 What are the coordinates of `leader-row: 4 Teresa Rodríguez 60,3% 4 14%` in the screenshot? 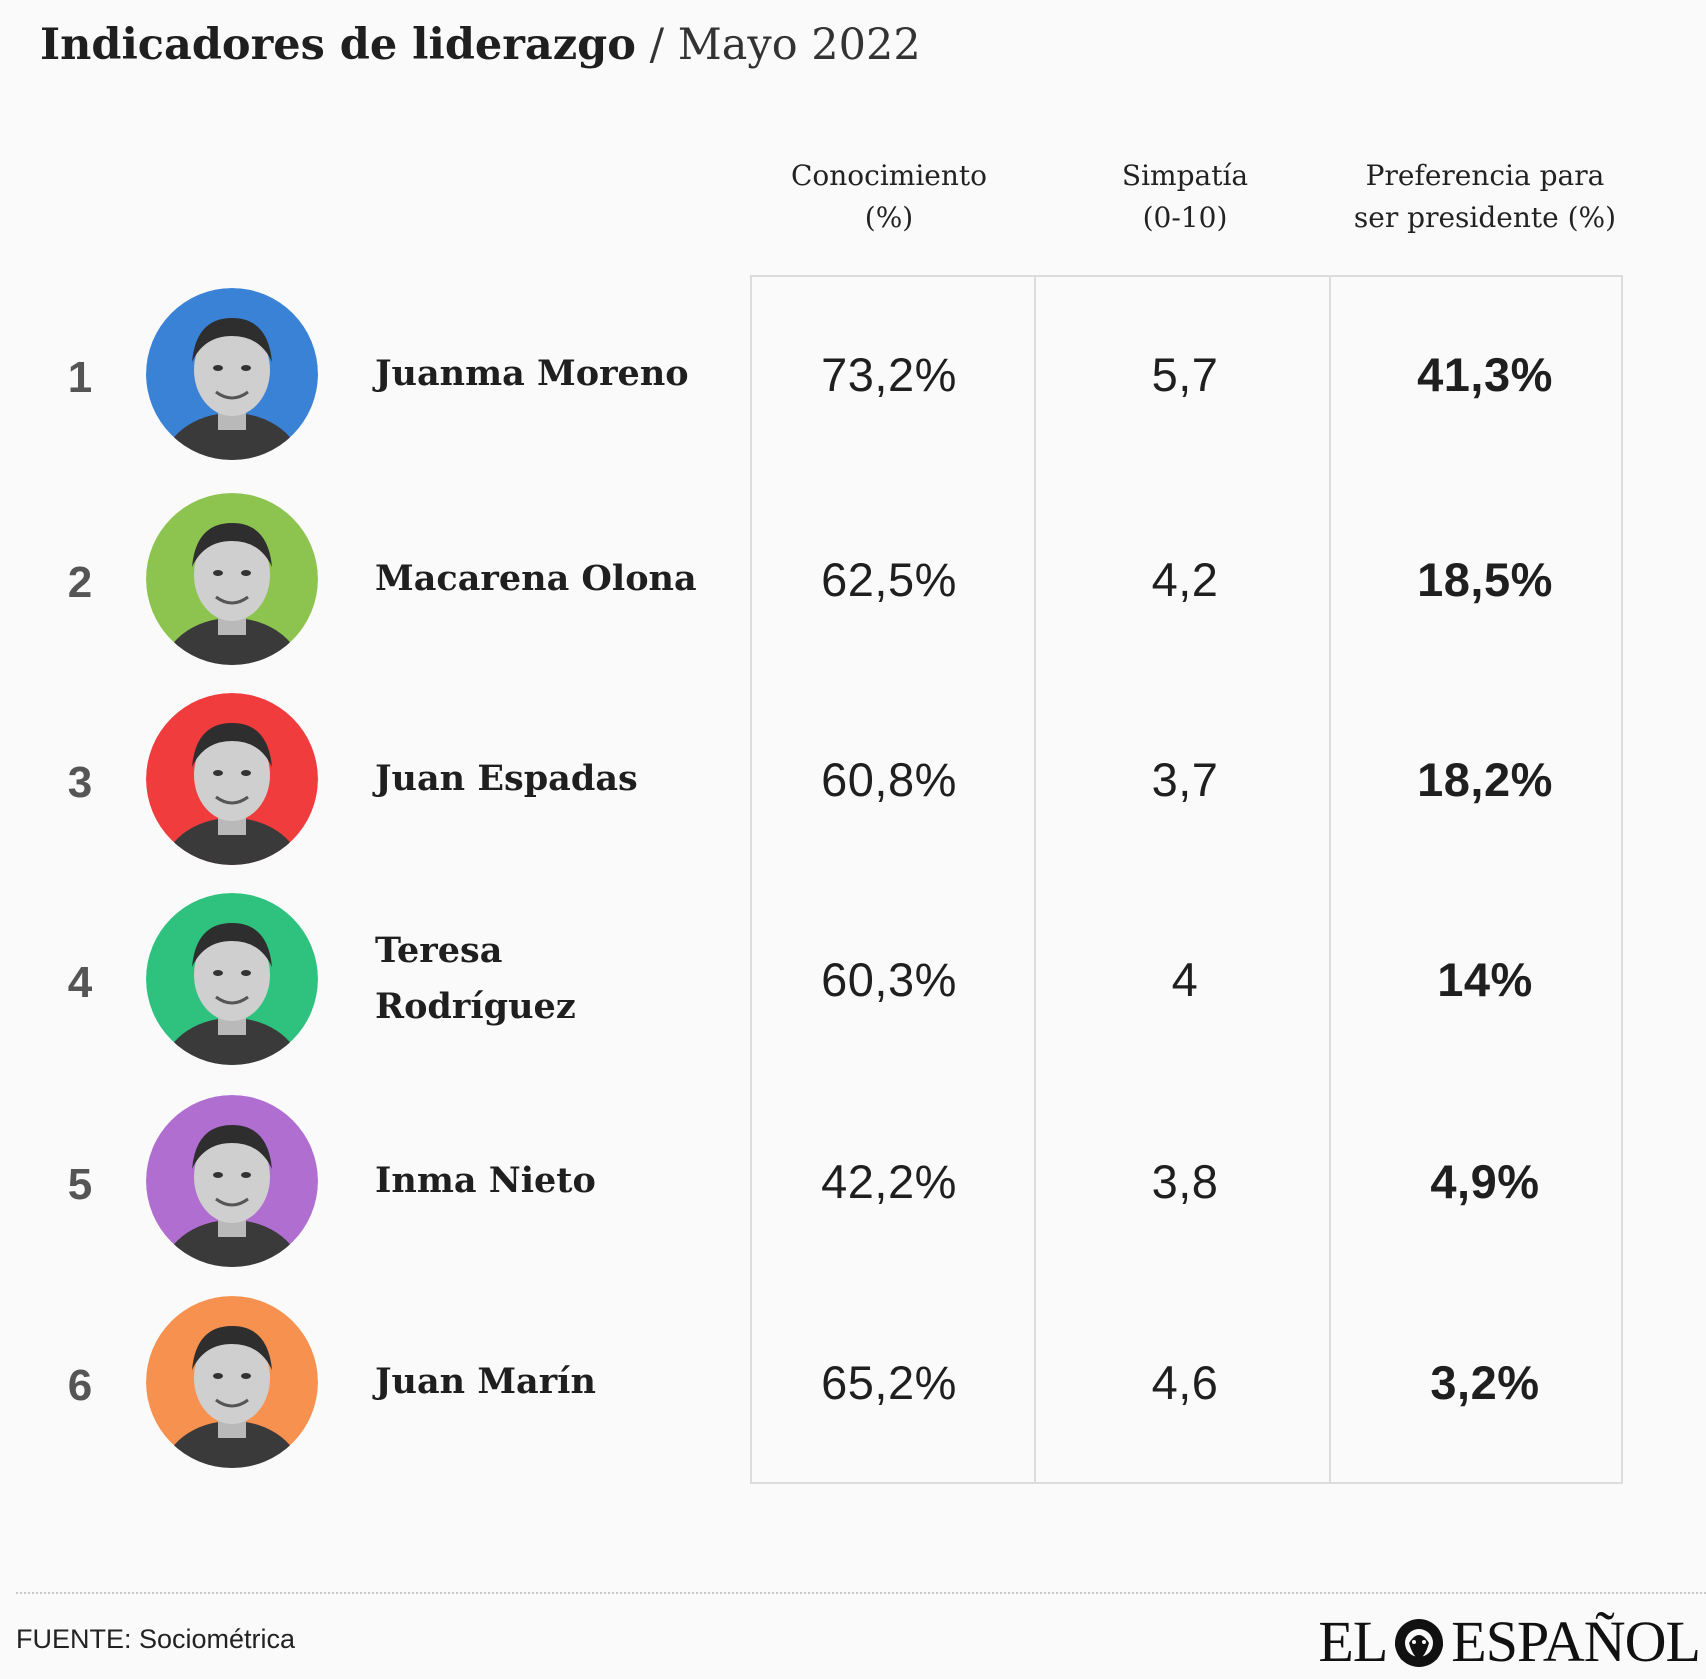 It's located at (853, 983).